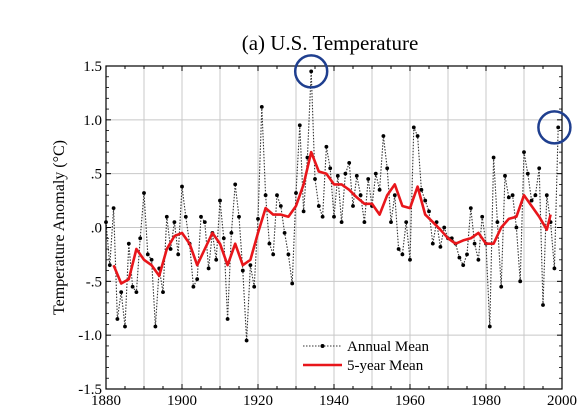 This screenshot has width=582, height=412. I want to click on annotation-layer, so click(432, 99).